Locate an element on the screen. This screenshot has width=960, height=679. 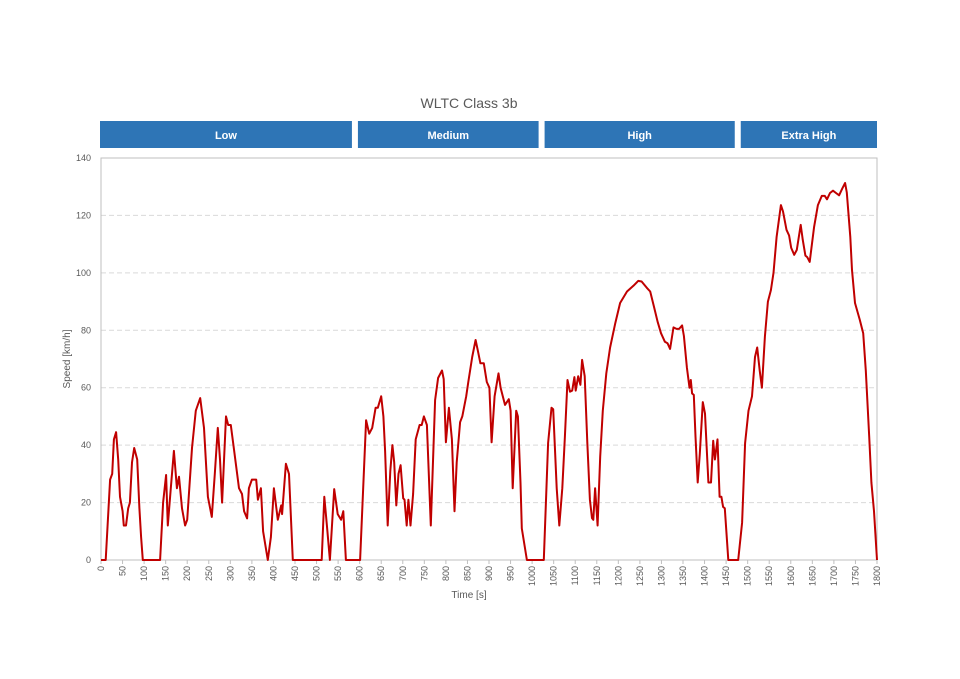
x-tick-label: 750 is located at coordinates (424, 573).